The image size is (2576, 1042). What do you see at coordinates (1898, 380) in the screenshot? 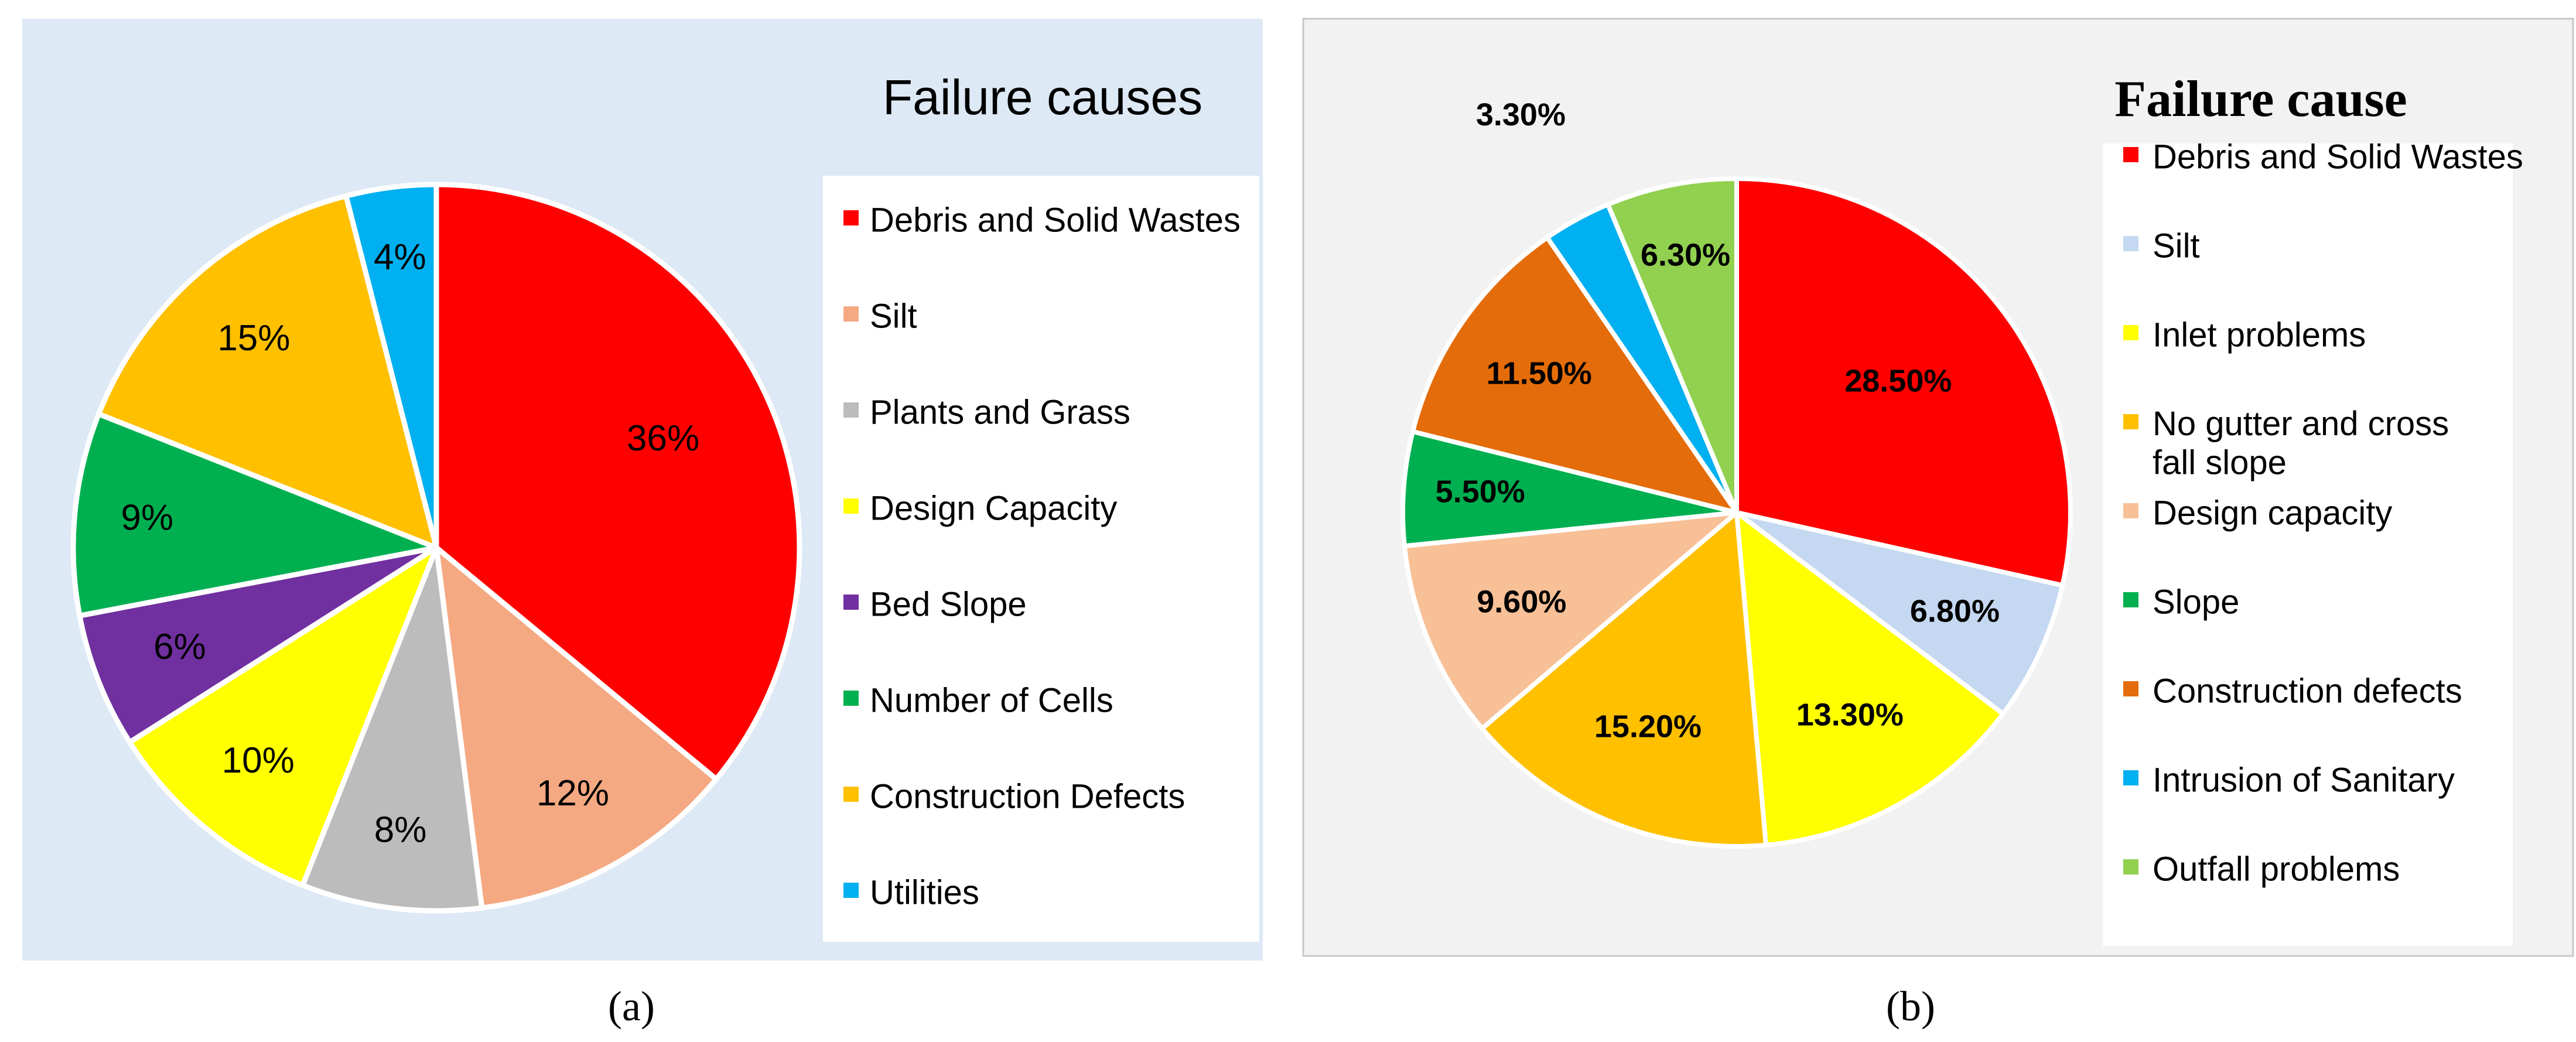
I see `data-label-debris-and-solid-wastes: 28.50%` at bounding box center [1898, 380].